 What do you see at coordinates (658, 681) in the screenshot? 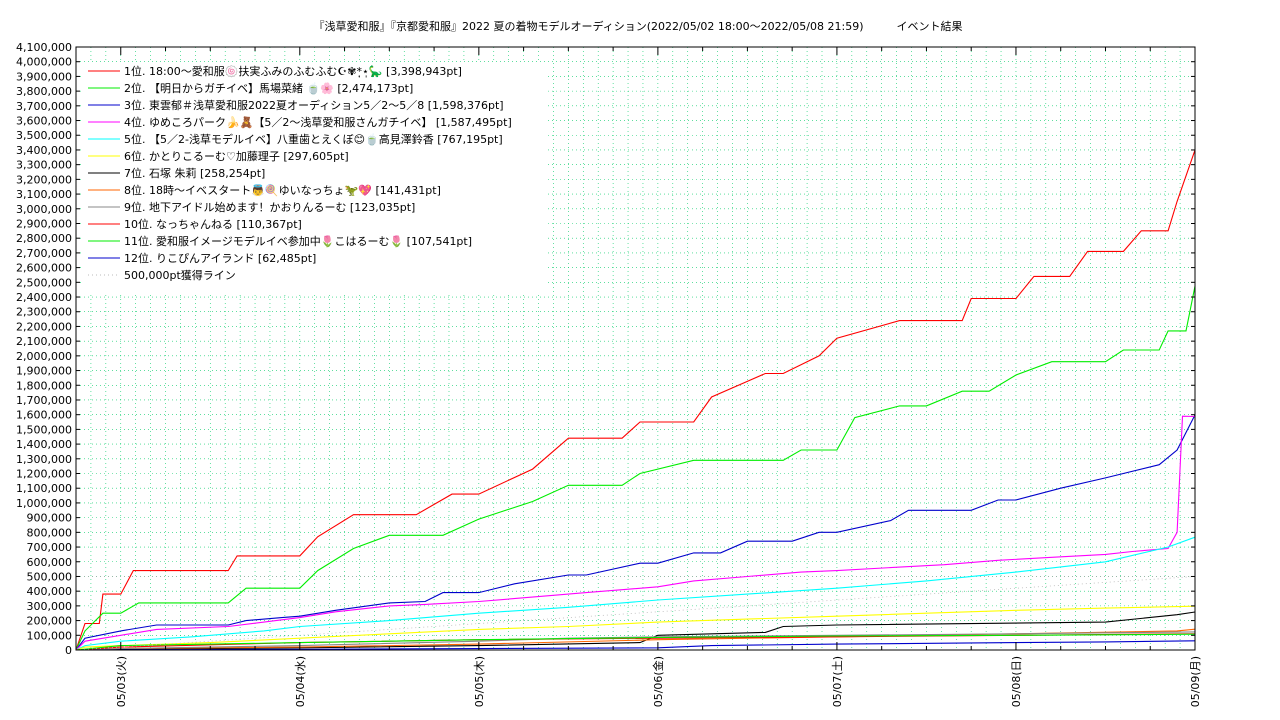
I see `x-tick-label: 05/06(金)` at bounding box center [658, 681].